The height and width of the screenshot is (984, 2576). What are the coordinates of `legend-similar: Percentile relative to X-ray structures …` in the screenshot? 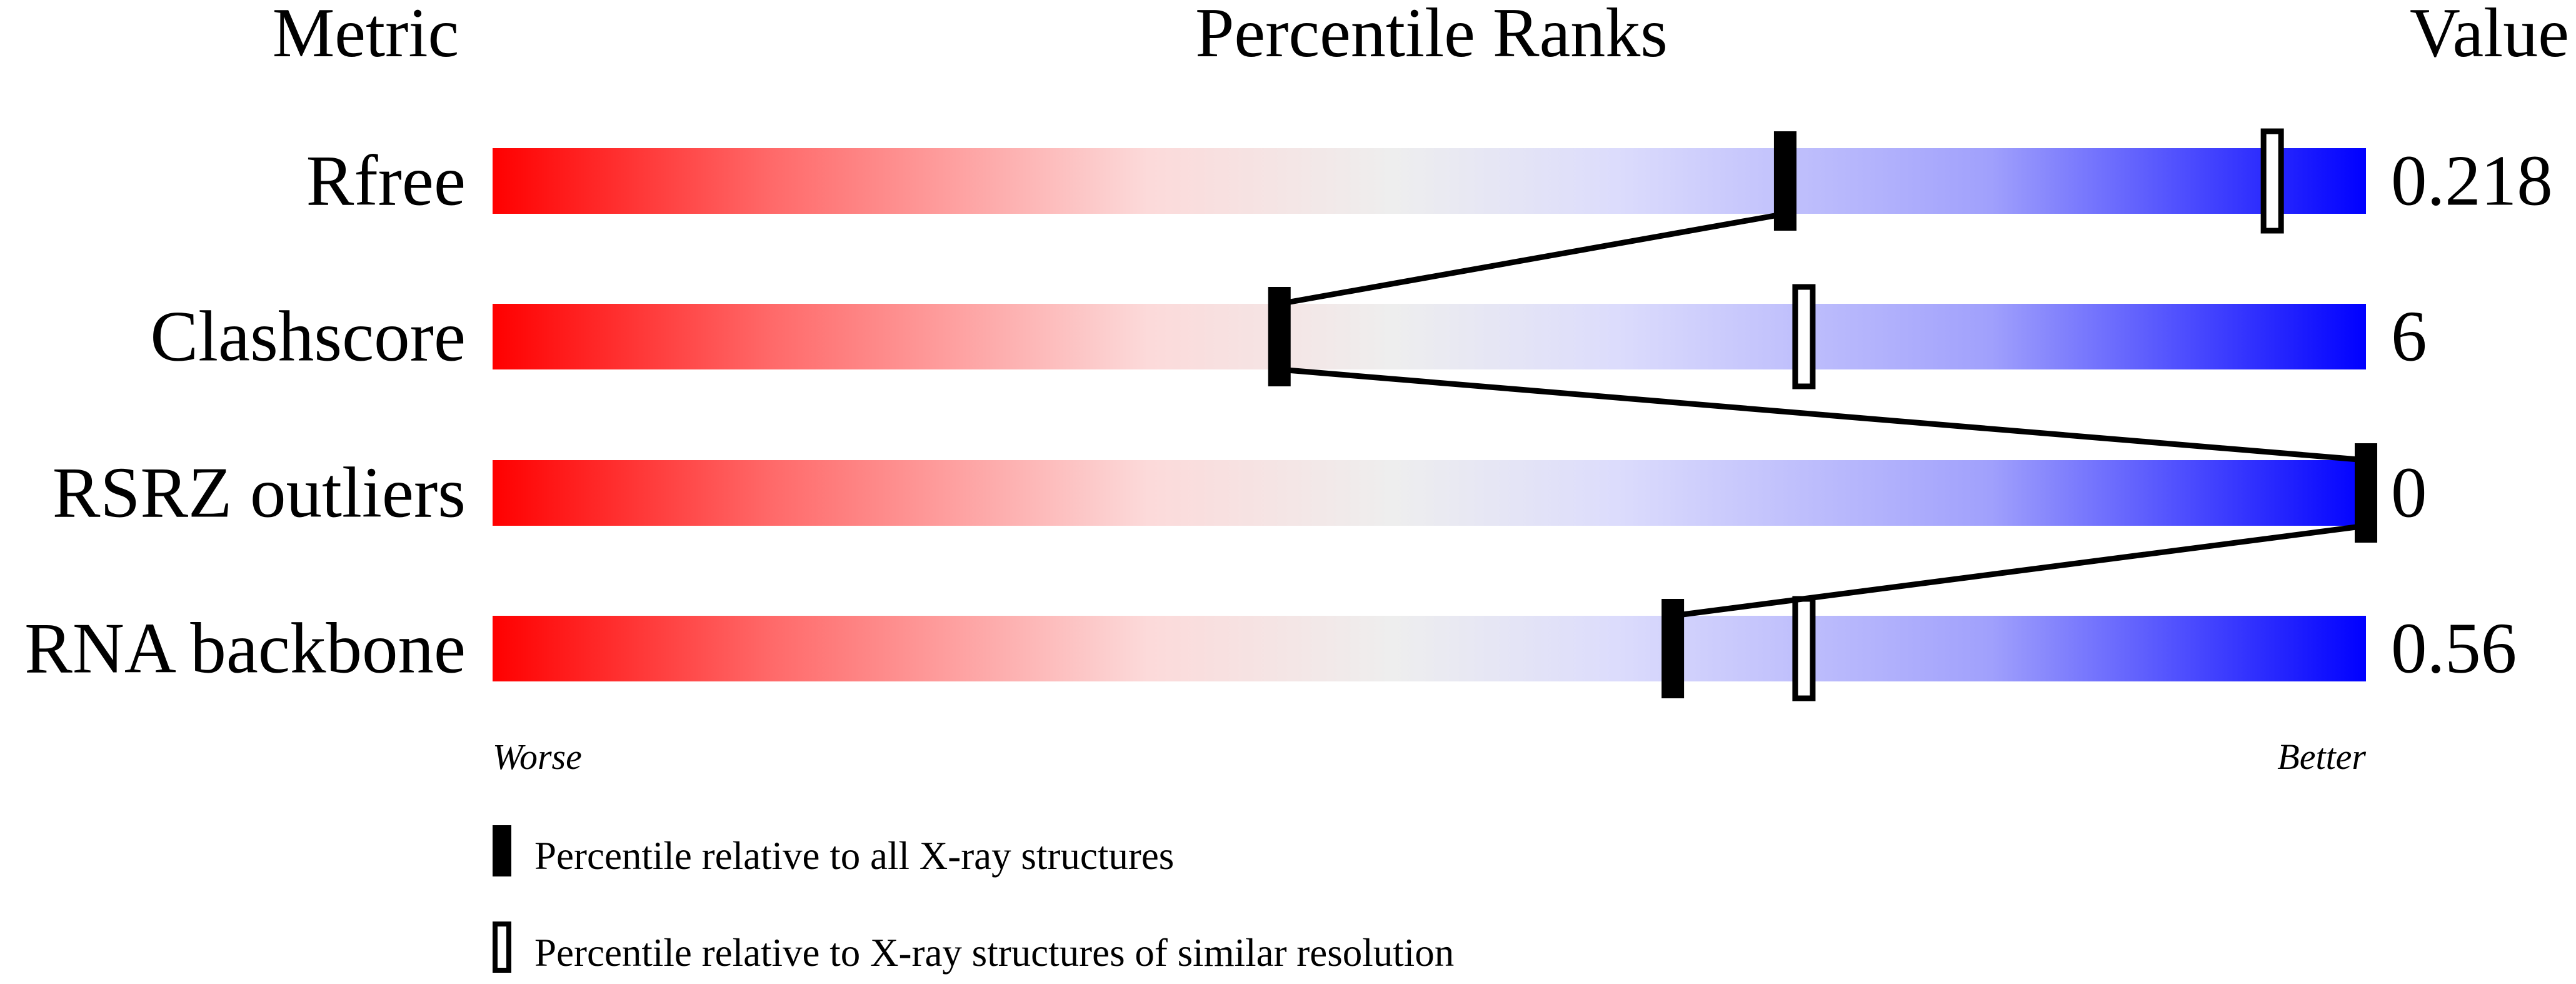 It's located at (994, 953).